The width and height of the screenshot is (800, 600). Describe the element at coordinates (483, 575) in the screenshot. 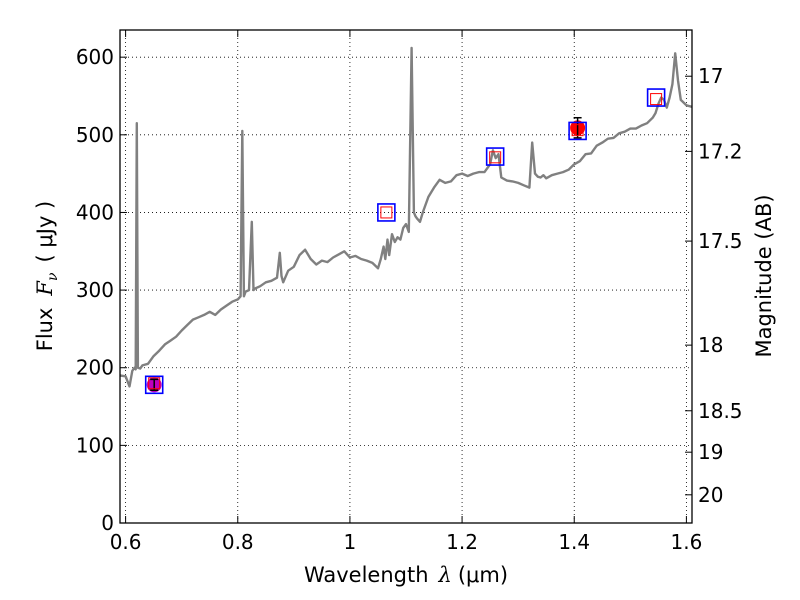

I see `x-axis-label-unit: (μm)` at that location.